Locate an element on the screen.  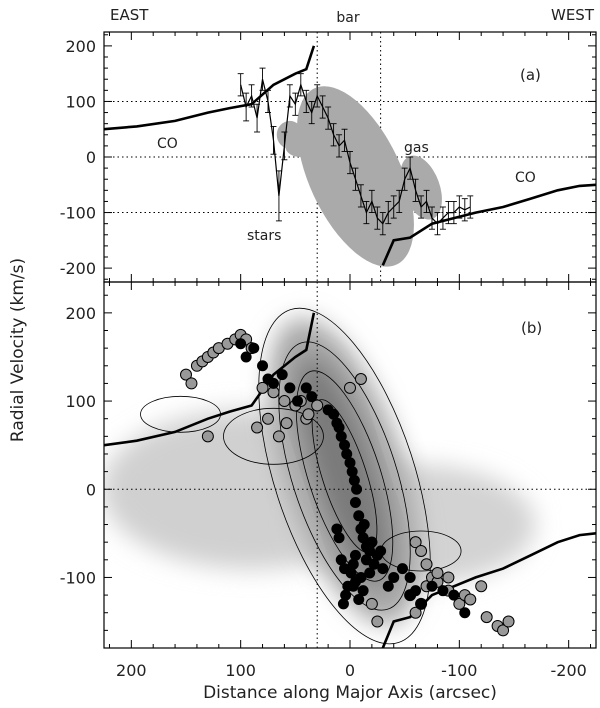
x-tick-label: 0 is located at coordinates (350, 670).